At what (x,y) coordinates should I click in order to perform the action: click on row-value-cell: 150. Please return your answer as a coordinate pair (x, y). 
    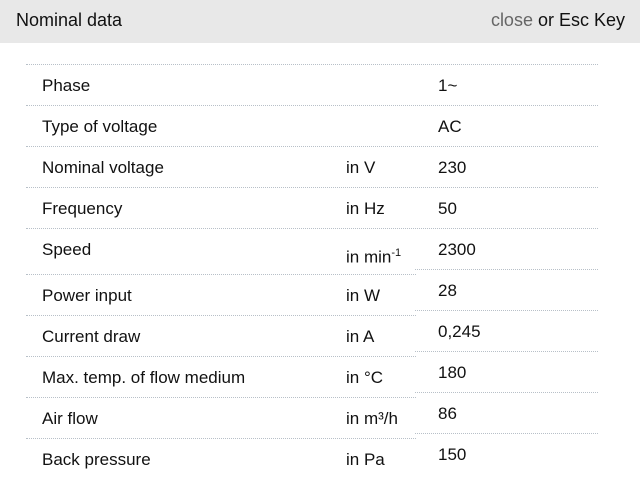
    Looking at the image, I should click on (506, 454).